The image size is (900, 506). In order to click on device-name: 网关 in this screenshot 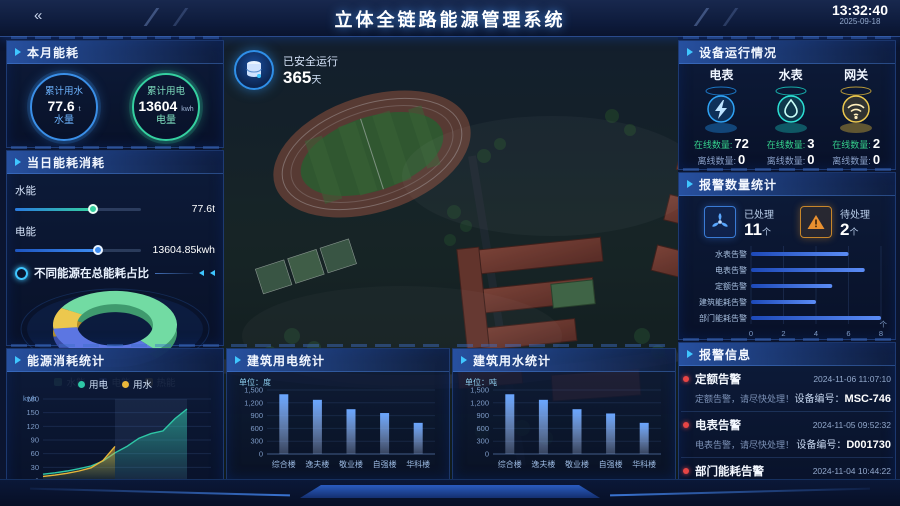, I will do `click(856, 75)`.